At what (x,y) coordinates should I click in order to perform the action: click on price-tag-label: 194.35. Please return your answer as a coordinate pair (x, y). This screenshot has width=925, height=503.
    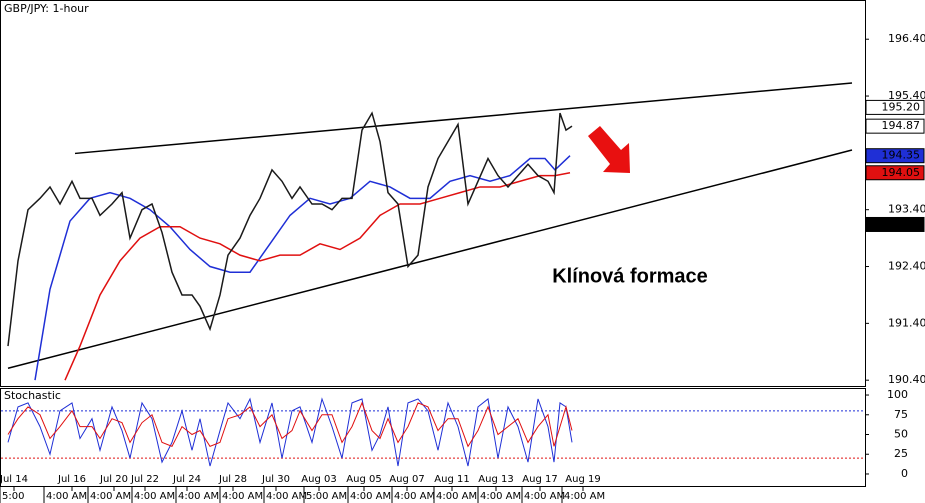
    Looking at the image, I should click on (901, 155).